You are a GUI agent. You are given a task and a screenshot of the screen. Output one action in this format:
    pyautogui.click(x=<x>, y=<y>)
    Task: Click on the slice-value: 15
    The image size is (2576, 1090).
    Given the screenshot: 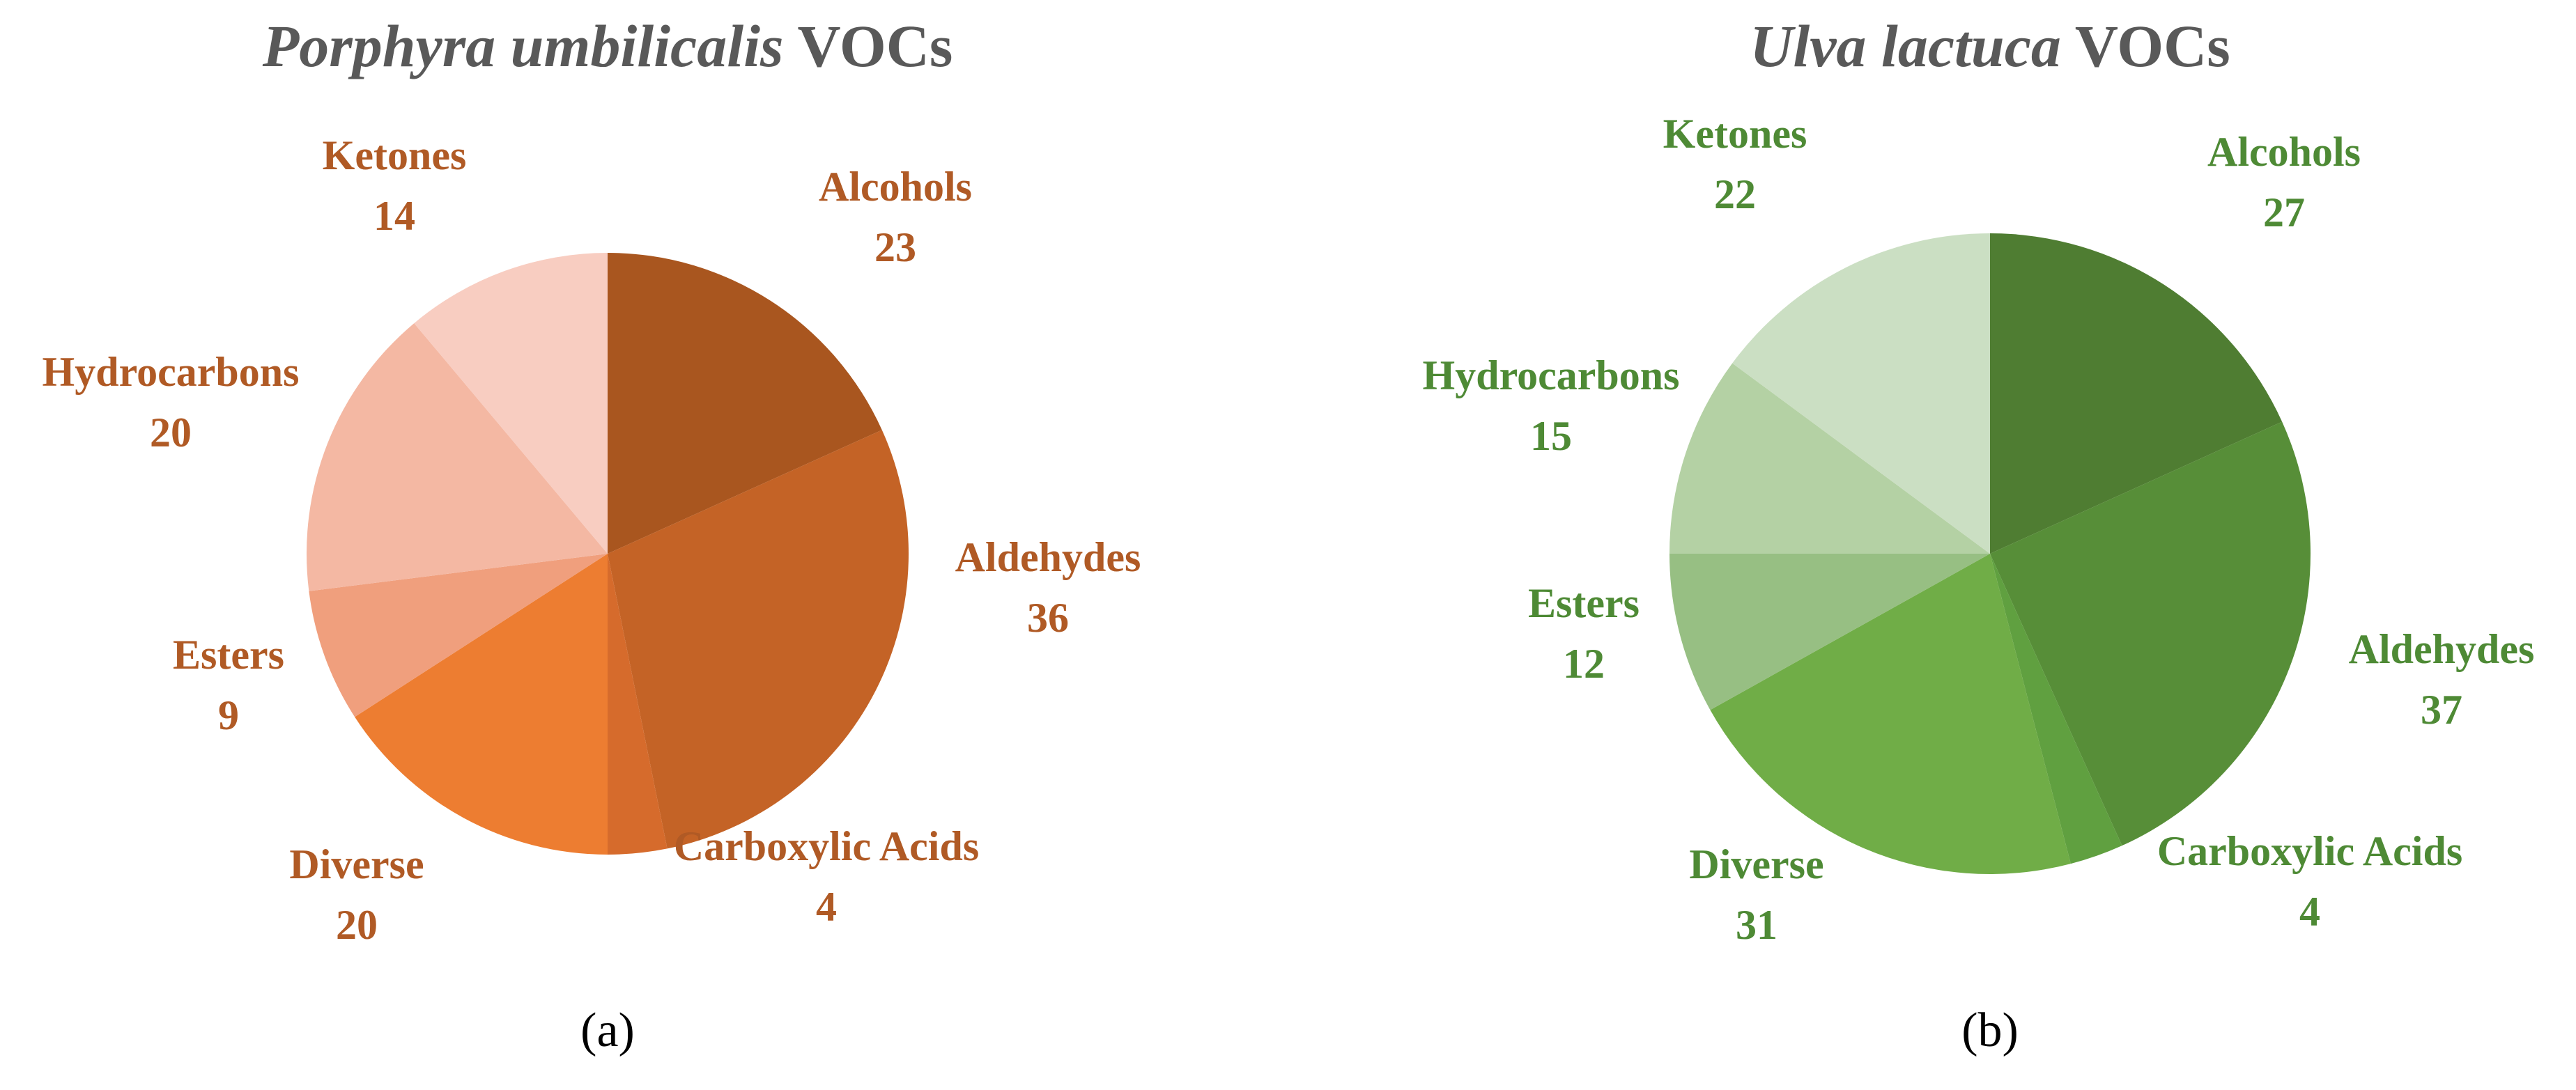 What is the action you would take?
    pyautogui.click(x=1551, y=436)
    